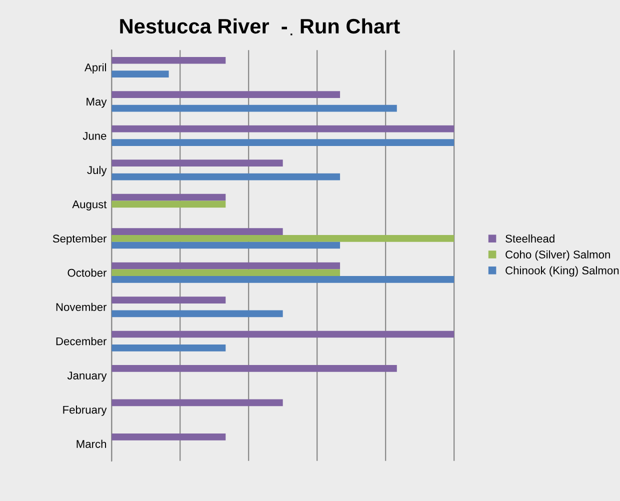 The height and width of the screenshot is (501, 620). Describe the element at coordinates (562, 271) in the screenshot. I see `legend-label: Chinook (King) Salmon` at that location.